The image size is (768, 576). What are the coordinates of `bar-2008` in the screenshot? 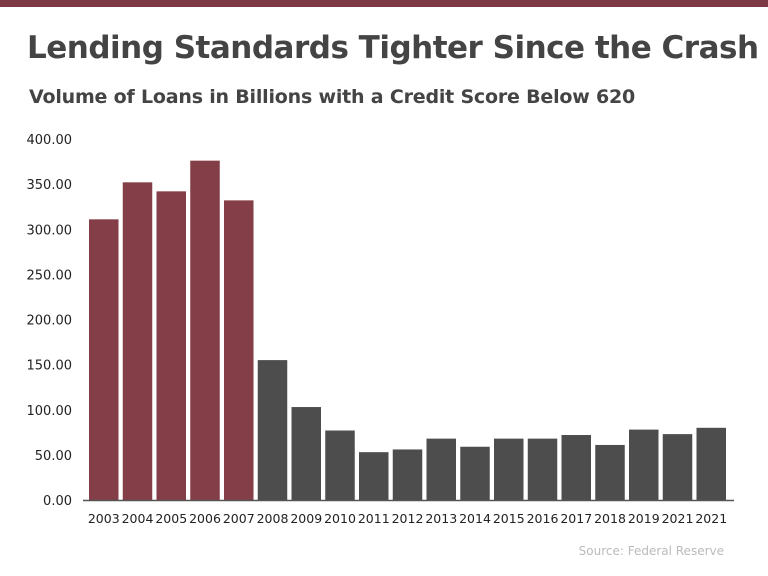 It's located at (272, 430).